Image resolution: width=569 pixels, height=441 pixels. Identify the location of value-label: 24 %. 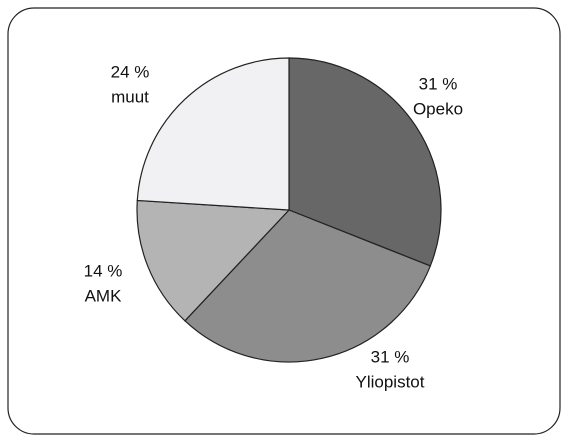
(130, 71).